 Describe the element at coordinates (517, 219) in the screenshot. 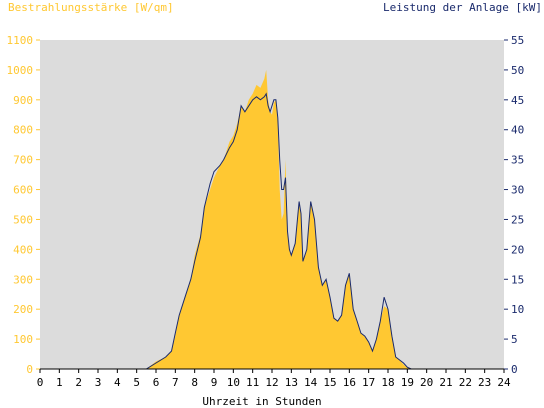

I see `right-y-tick-label: 25` at that location.